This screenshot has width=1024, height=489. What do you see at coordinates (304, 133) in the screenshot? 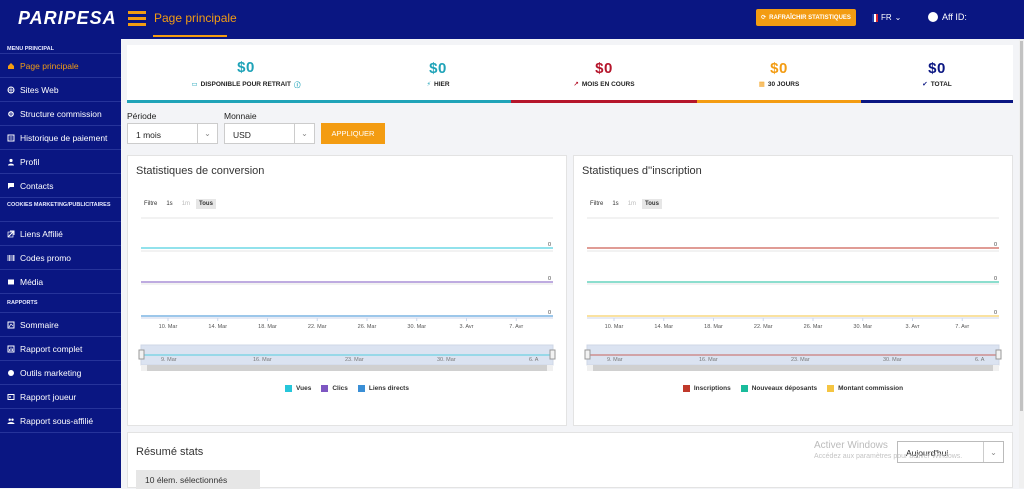
I see `chevron-down-icon: ⌄` at bounding box center [304, 133].